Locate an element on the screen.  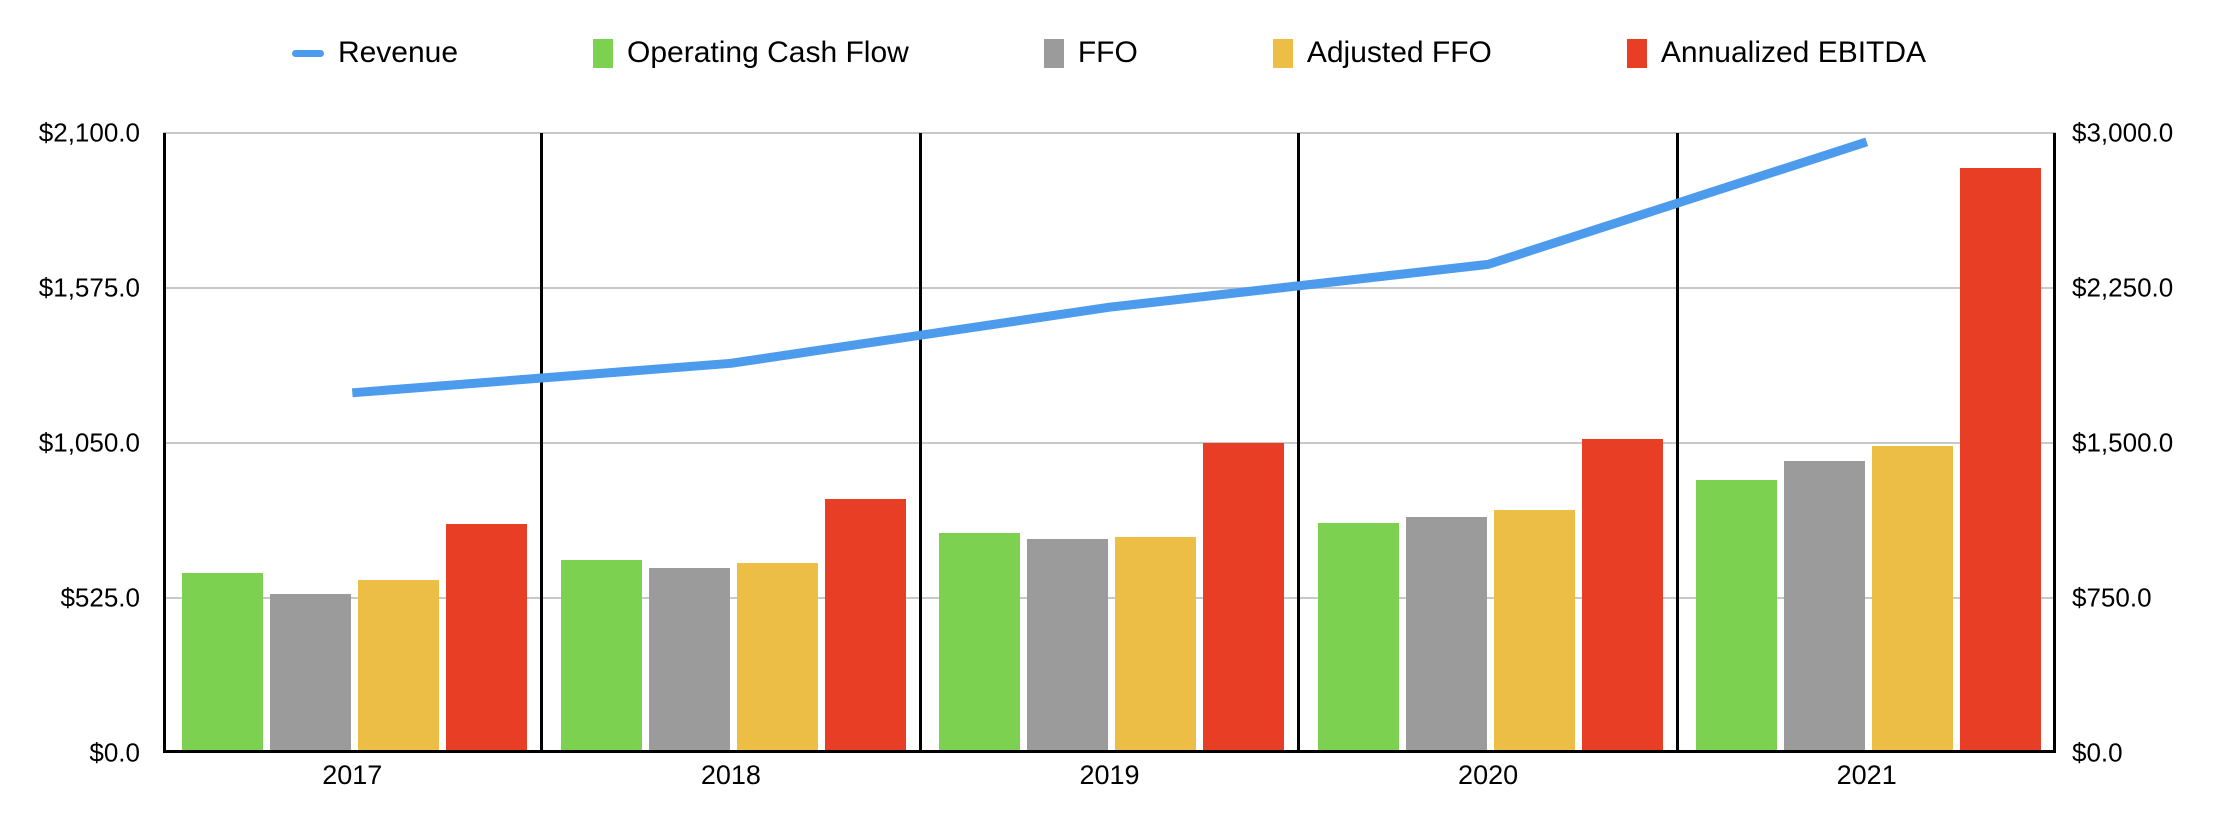
bar-annualized-ebitda-2018 is located at coordinates (865, 624).